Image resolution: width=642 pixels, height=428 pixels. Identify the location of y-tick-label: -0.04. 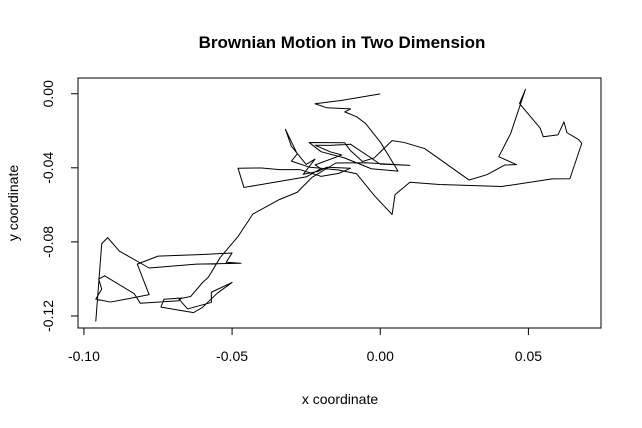
(48, 168).